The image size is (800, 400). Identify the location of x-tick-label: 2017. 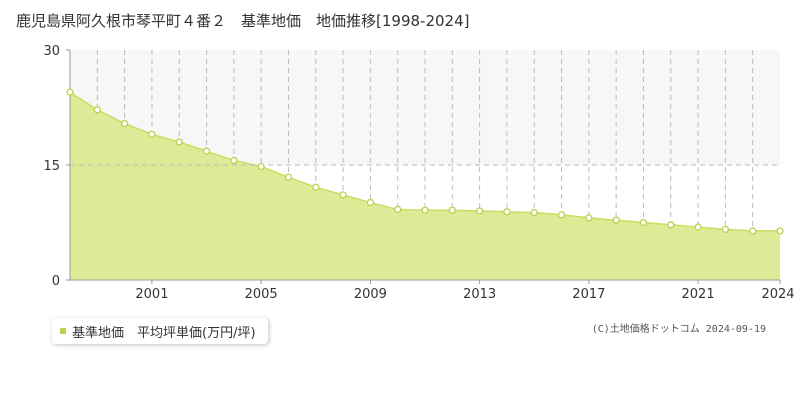
(588, 294).